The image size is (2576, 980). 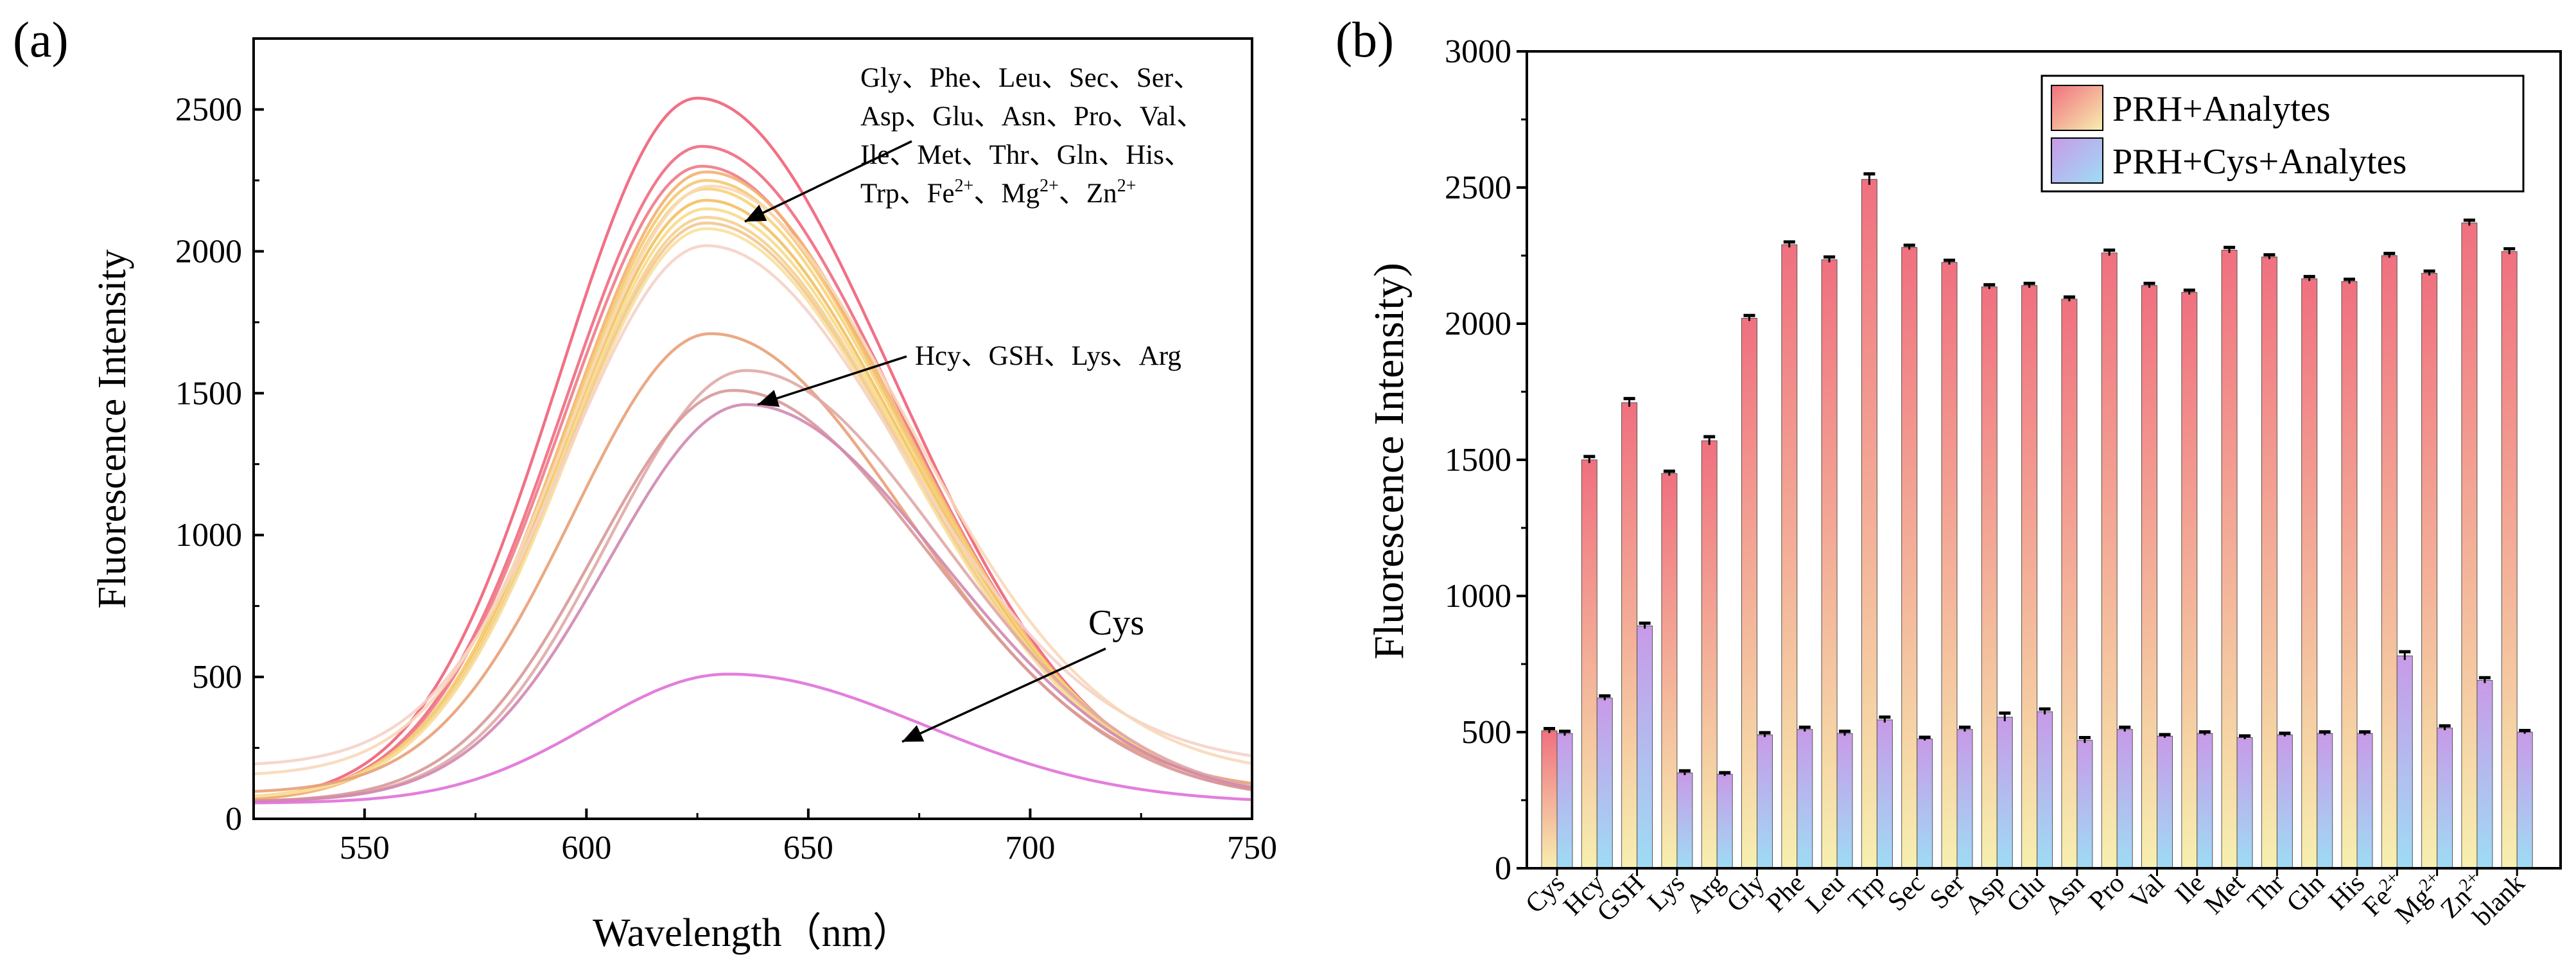 I want to click on x-category-label-4: Lys, so click(x=1666, y=893).